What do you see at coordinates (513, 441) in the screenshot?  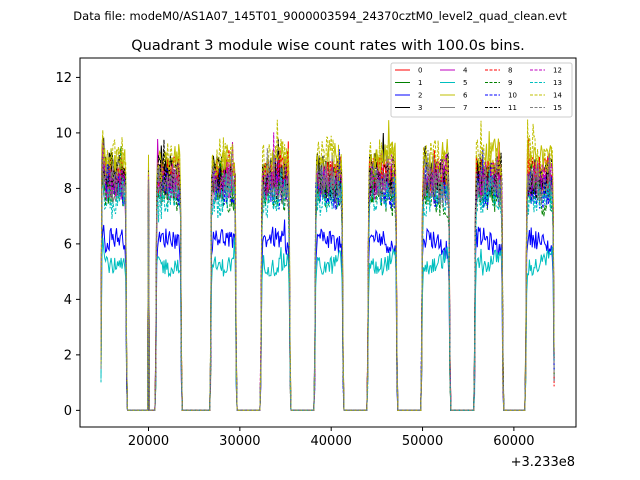 I see `x-tick-label: 60000` at bounding box center [513, 441].